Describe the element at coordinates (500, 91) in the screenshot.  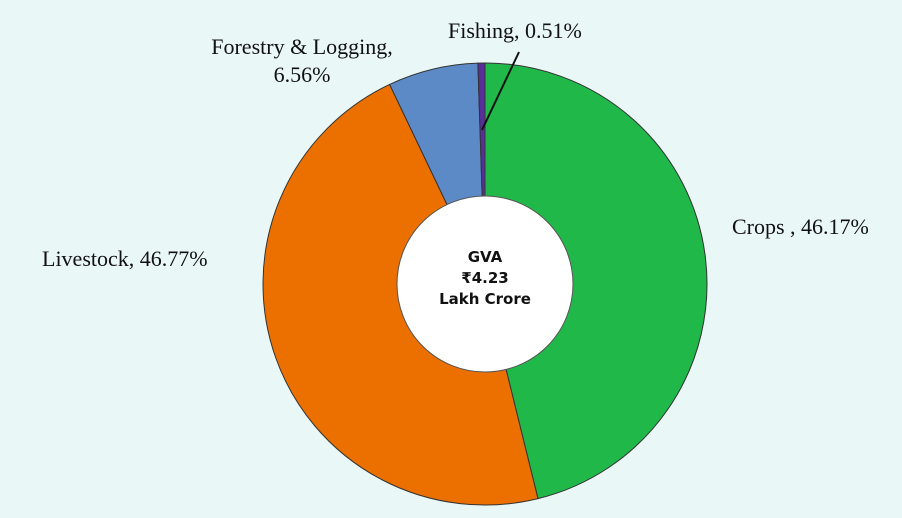
I see `fishing-leader-line` at that location.